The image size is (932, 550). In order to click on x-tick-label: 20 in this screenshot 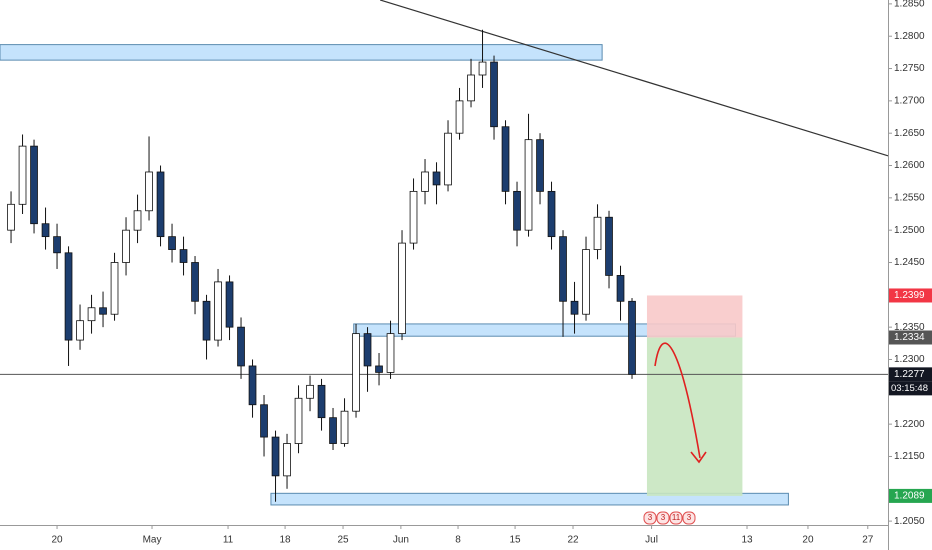, I will do `click(57, 540)`.